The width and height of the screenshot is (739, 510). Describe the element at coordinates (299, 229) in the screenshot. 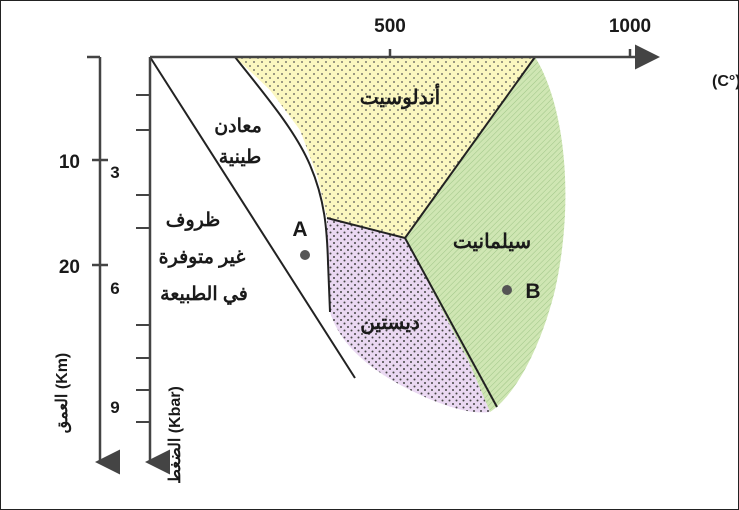

I see `point-a-label: A` at that location.